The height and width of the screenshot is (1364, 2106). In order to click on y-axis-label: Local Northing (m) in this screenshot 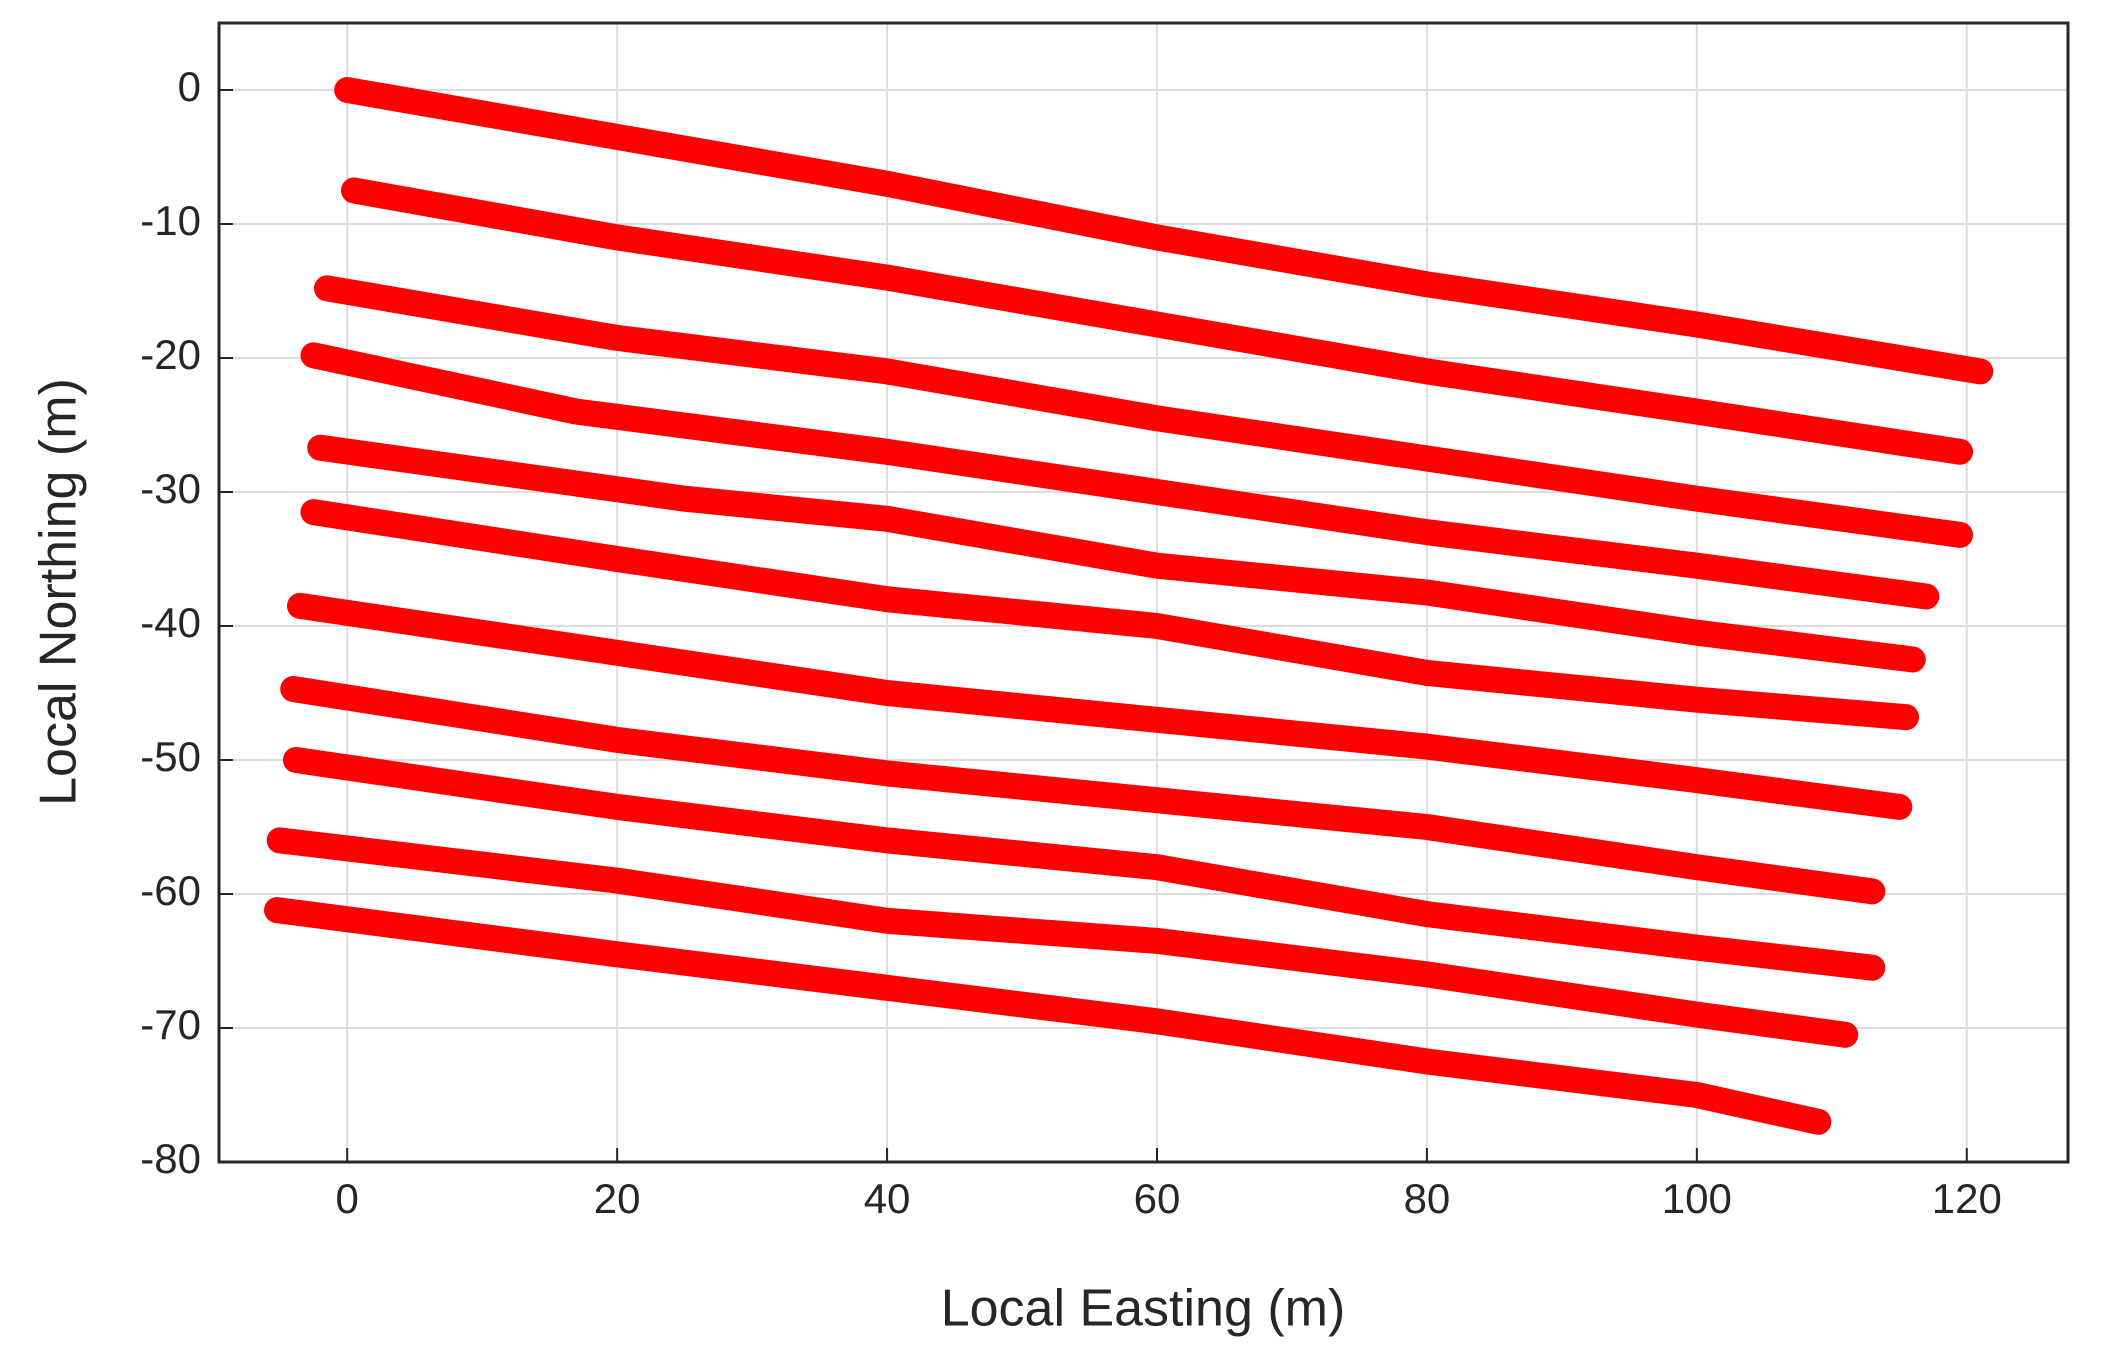, I will do `click(59, 592)`.